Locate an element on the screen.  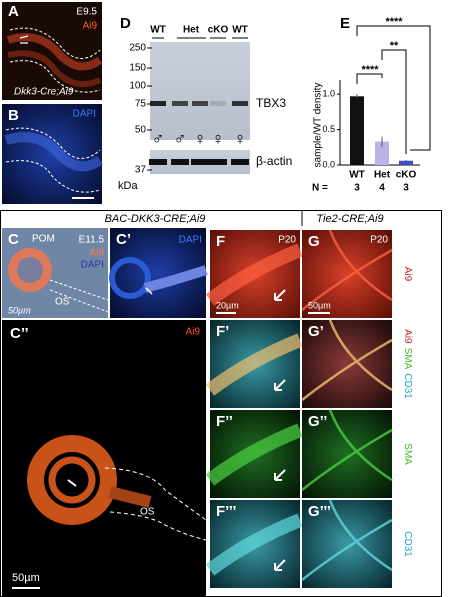
y-tick-label: 0.0 is located at coordinates (328, 164).